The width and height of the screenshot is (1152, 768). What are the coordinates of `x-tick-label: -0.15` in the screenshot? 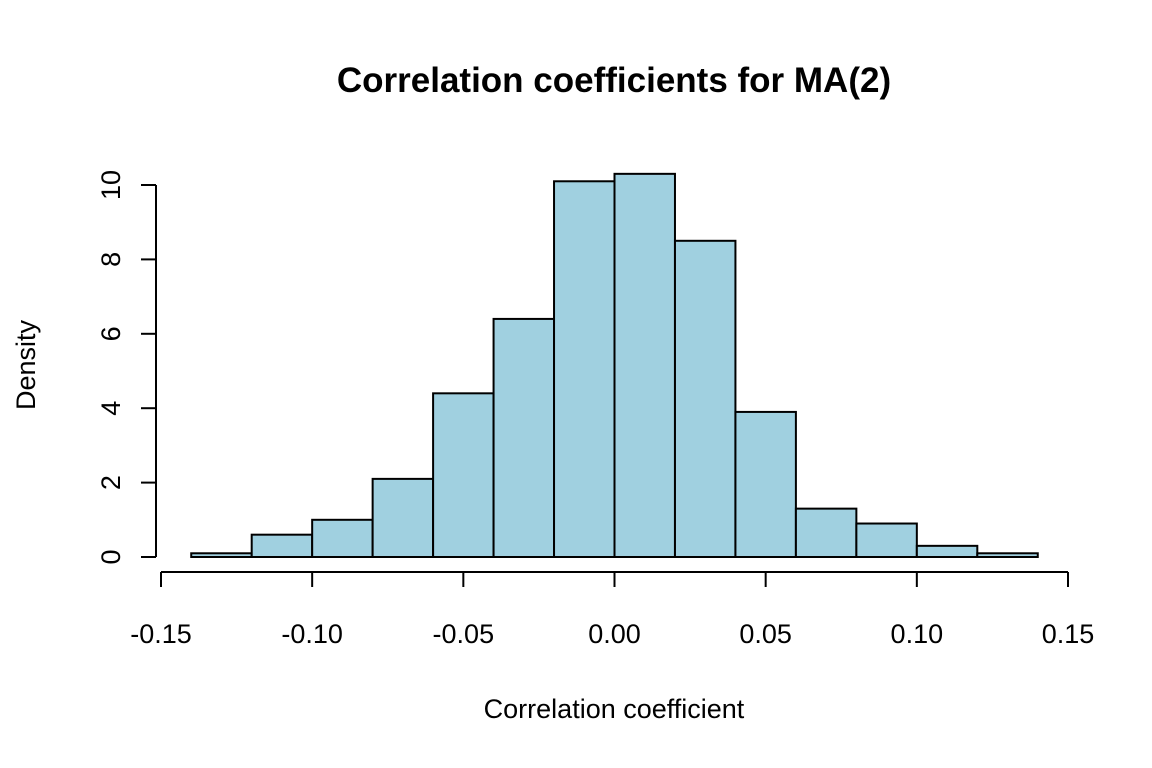 It's located at (161, 634).